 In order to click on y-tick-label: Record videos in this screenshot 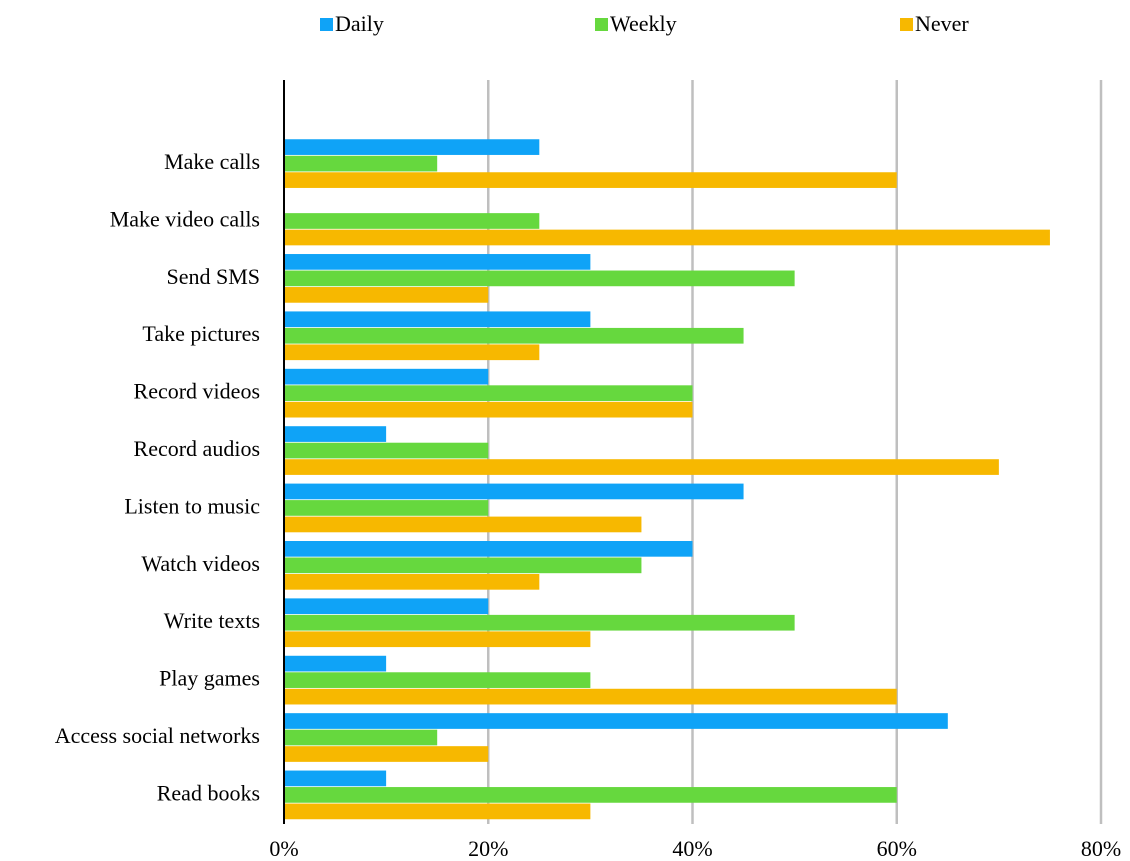, I will do `click(197, 391)`.